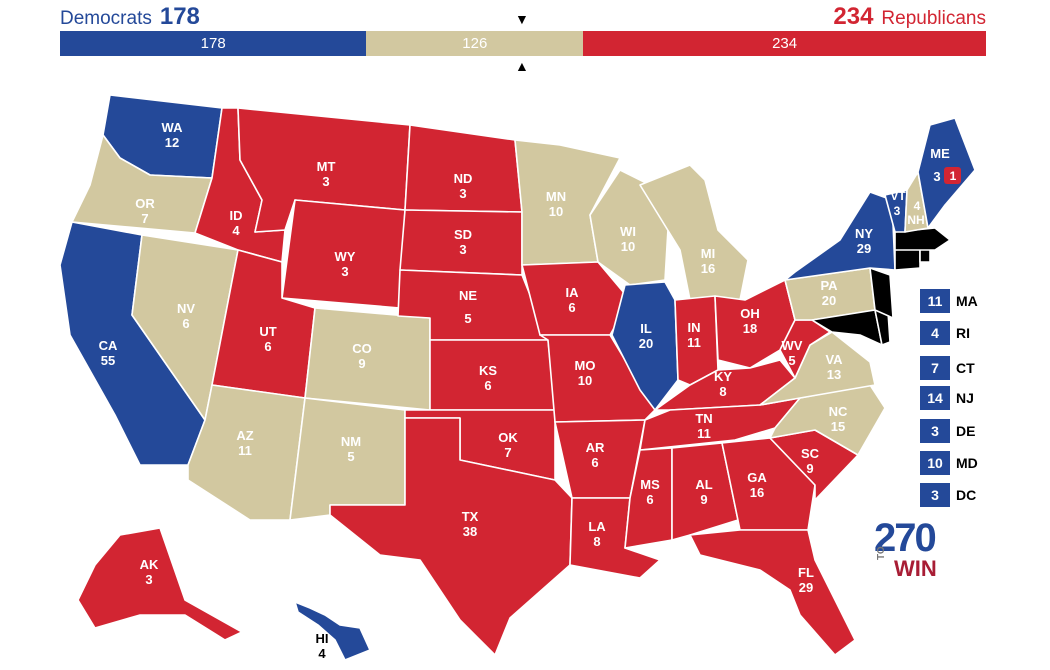 The height and width of the screenshot is (670, 1050). What do you see at coordinates (967, 301) in the screenshot?
I see `abbr-ma: MA` at bounding box center [967, 301].